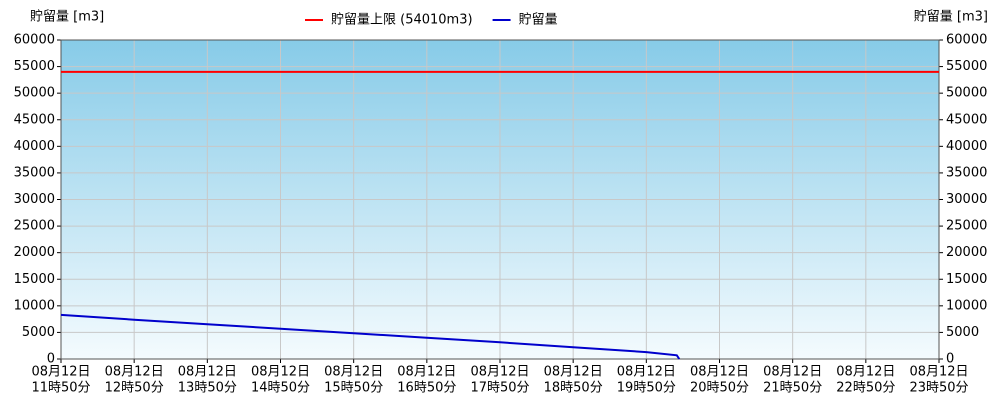 The image size is (1000, 400). What do you see at coordinates (865, 388) in the screenshot?
I see `x-tick-label: 22時50分` at bounding box center [865, 388].